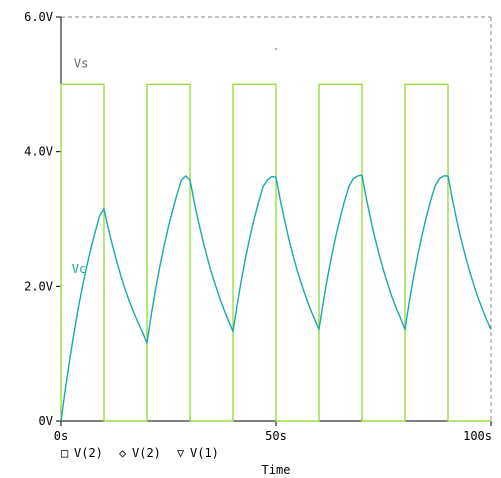 The image size is (501, 478). What do you see at coordinates (79, 269) in the screenshot?
I see `annotation-vc: Vc` at bounding box center [79, 269].